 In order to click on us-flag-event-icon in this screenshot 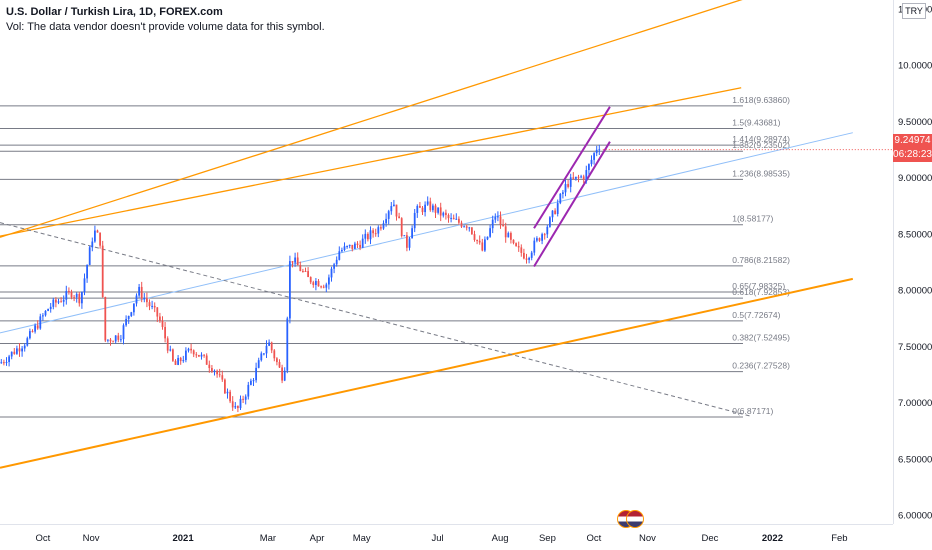, I will do `click(635, 519)`.